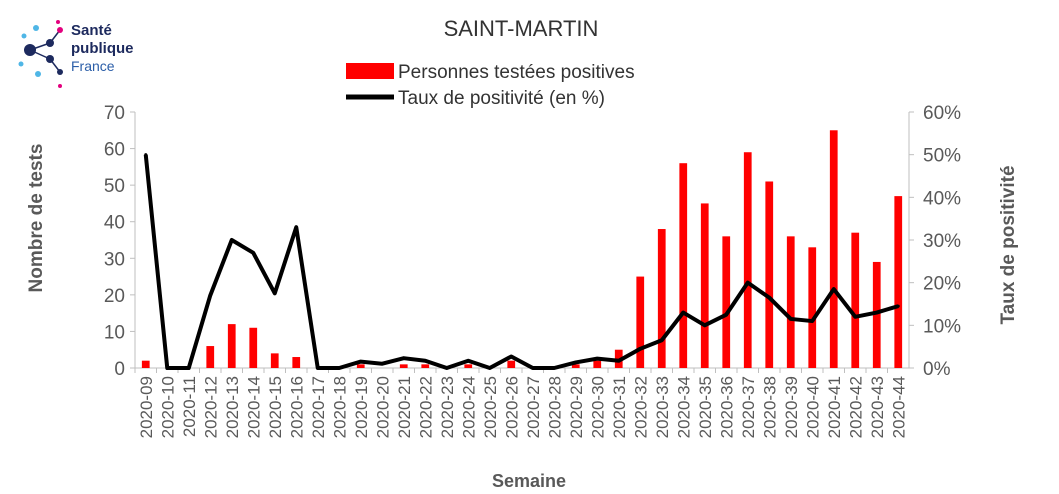  Describe the element at coordinates (942, 284) in the screenshot. I see `y2-tick-label: 20%` at that location.